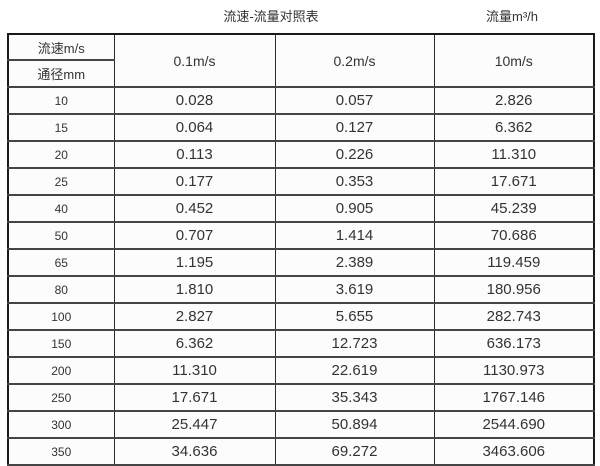 The width and height of the screenshot is (600, 466). Describe the element at coordinates (512, 16) in the screenshot. I see `flow-unit-label: 流量m³/h` at that location.